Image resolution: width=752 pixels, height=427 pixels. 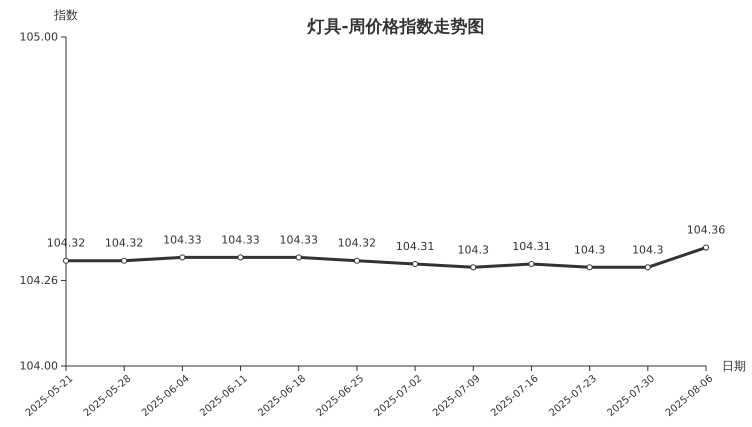 I want to click on data-label: 104.36, so click(x=706, y=230).